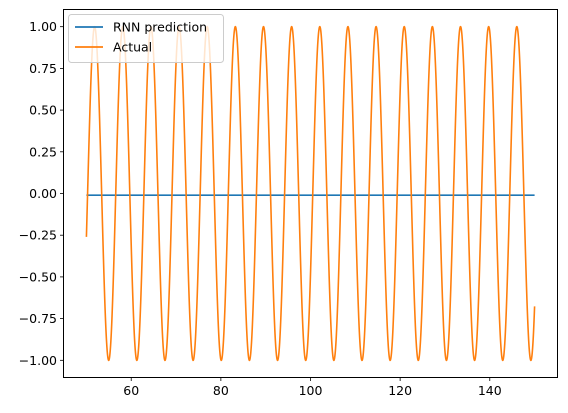  Describe the element at coordinates (43, 151) in the screenshot. I see `y-tick-label: 0.25` at that location.